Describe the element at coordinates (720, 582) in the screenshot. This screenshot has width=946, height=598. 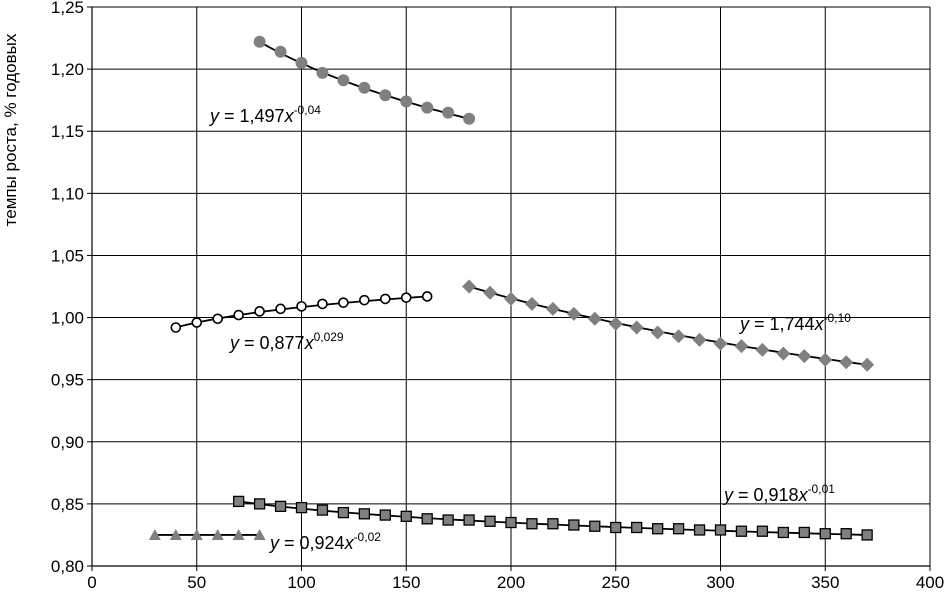
I see `x-tick-label: 300` at that location.